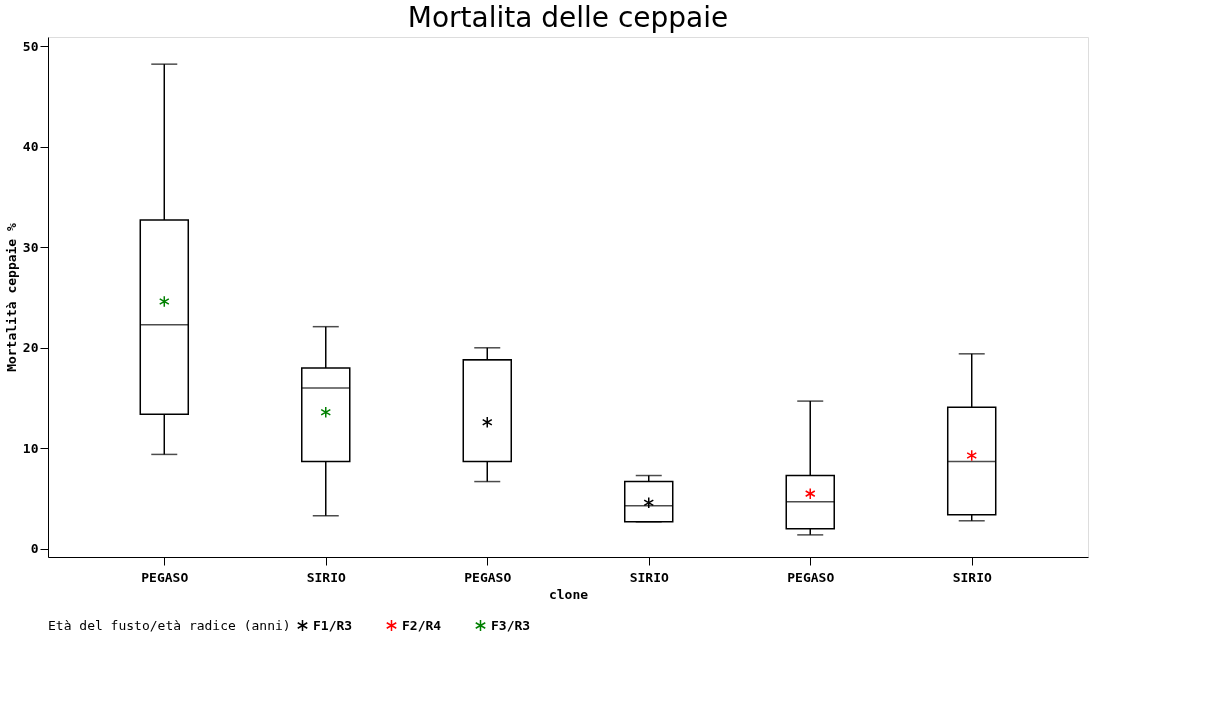 The width and height of the screenshot is (1221, 727). What do you see at coordinates (568, 17) in the screenshot?
I see `chart-title: Mortalita delle ceppaie` at bounding box center [568, 17].